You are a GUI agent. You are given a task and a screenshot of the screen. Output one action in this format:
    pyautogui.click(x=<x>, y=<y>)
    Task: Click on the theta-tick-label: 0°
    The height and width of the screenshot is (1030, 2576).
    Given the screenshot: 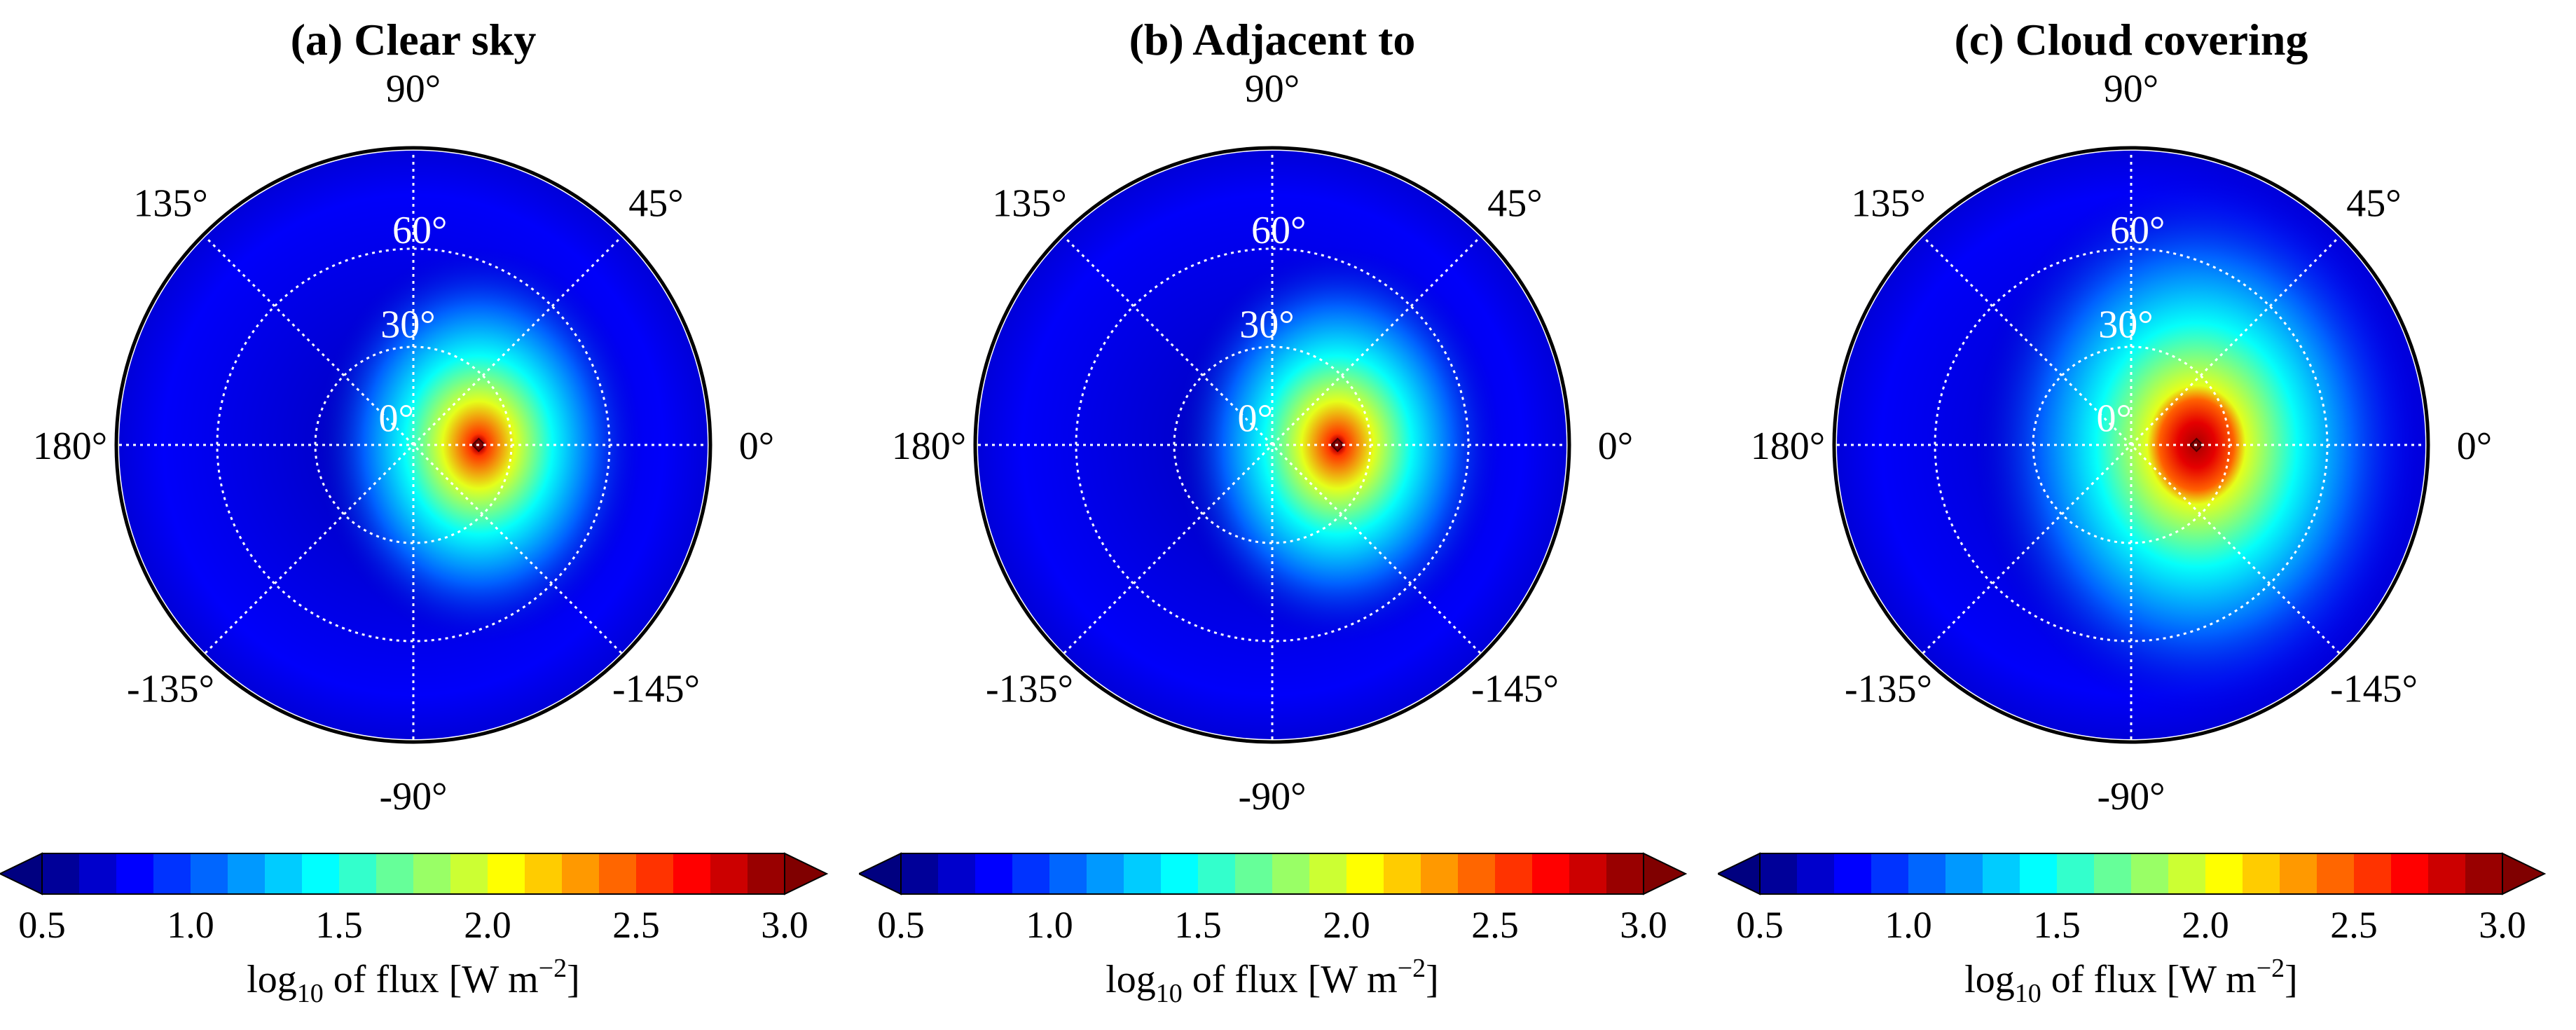 What is the action you would take?
    pyautogui.click(x=1615, y=446)
    